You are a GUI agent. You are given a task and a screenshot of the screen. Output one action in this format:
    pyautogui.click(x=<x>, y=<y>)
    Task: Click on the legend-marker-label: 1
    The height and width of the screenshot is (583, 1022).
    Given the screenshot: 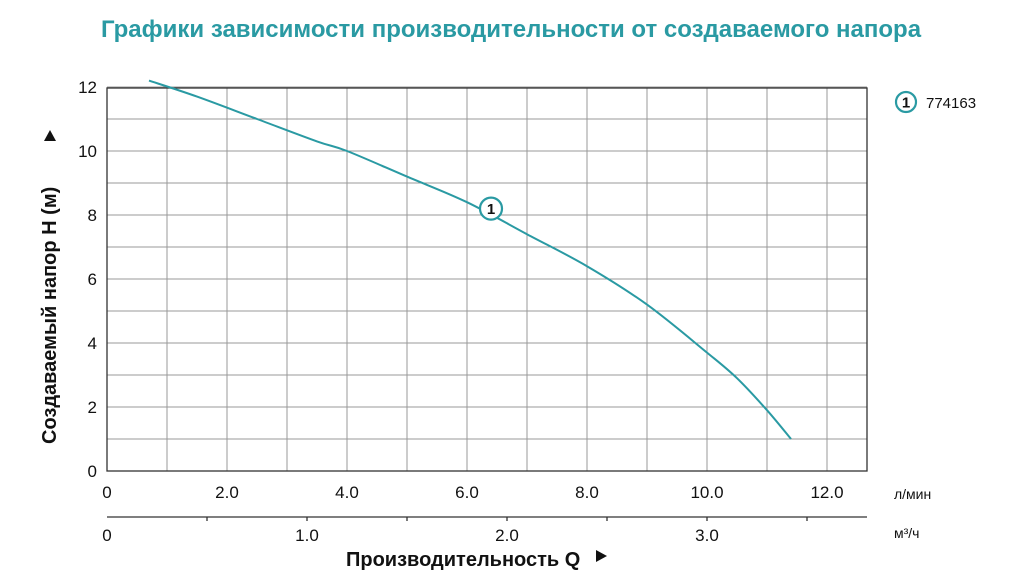 What is the action you would take?
    pyautogui.click(x=906, y=103)
    